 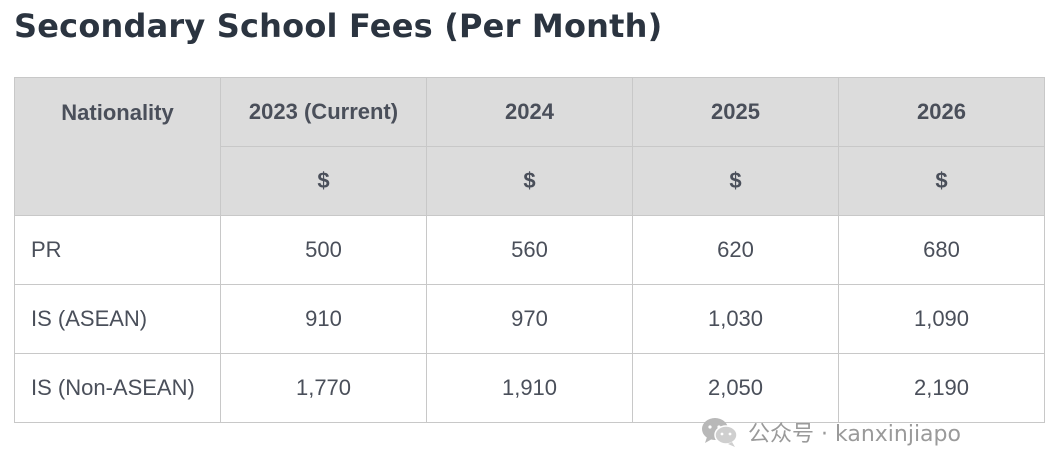 What do you see at coordinates (323, 250) in the screenshot?
I see `fee-cell: 500` at bounding box center [323, 250].